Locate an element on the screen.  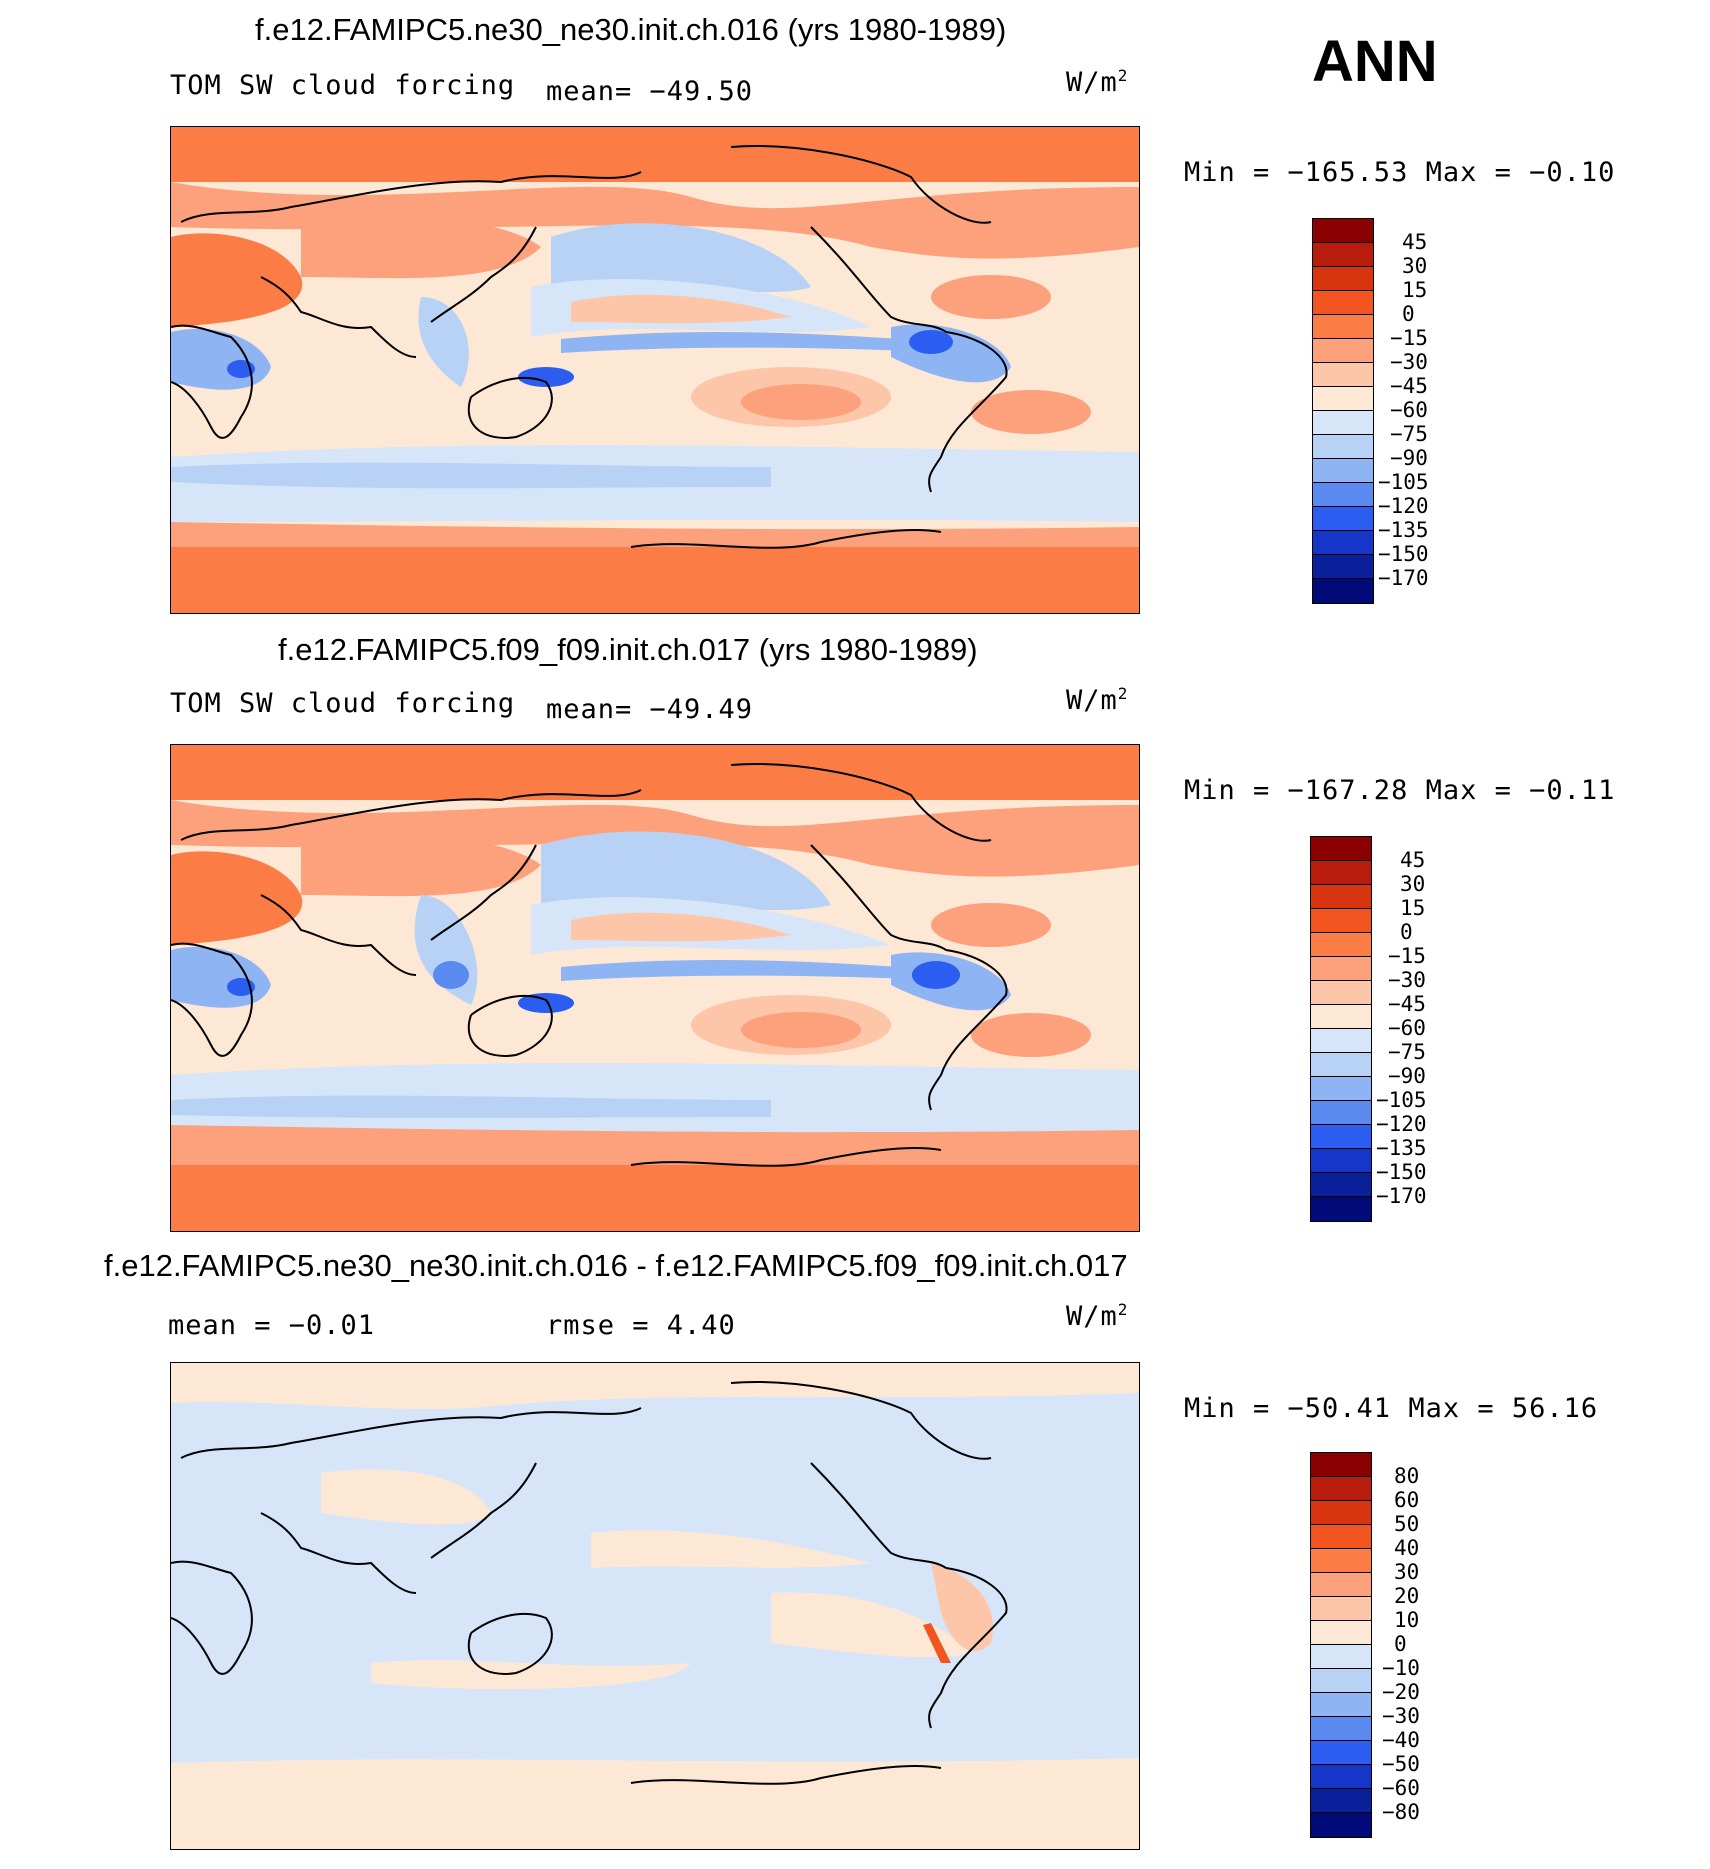
panel-3-map is located at coordinates (655, 1606).